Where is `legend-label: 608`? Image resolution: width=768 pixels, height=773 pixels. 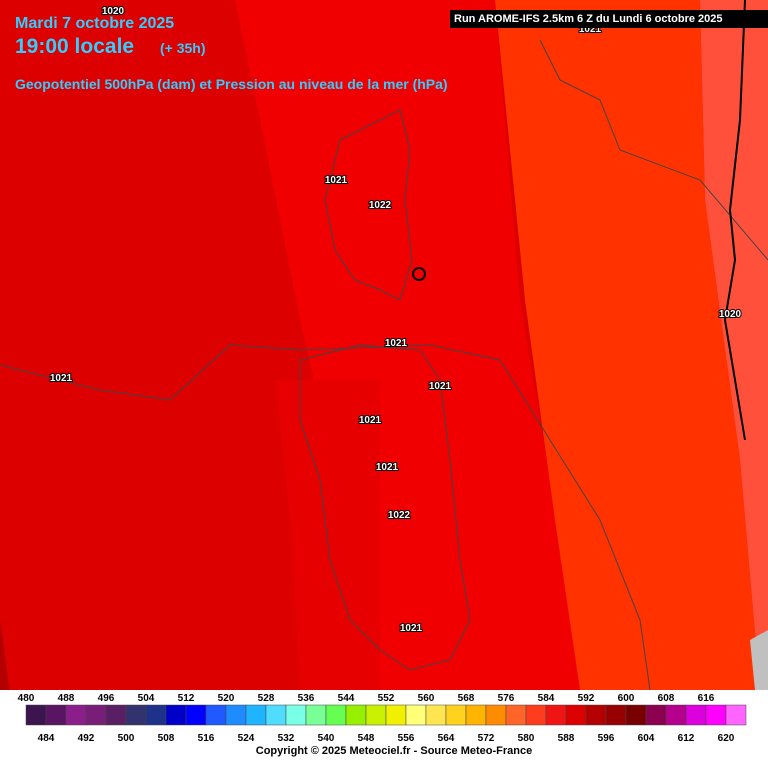 legend-label: 608 is located at coordinates (666, 698).